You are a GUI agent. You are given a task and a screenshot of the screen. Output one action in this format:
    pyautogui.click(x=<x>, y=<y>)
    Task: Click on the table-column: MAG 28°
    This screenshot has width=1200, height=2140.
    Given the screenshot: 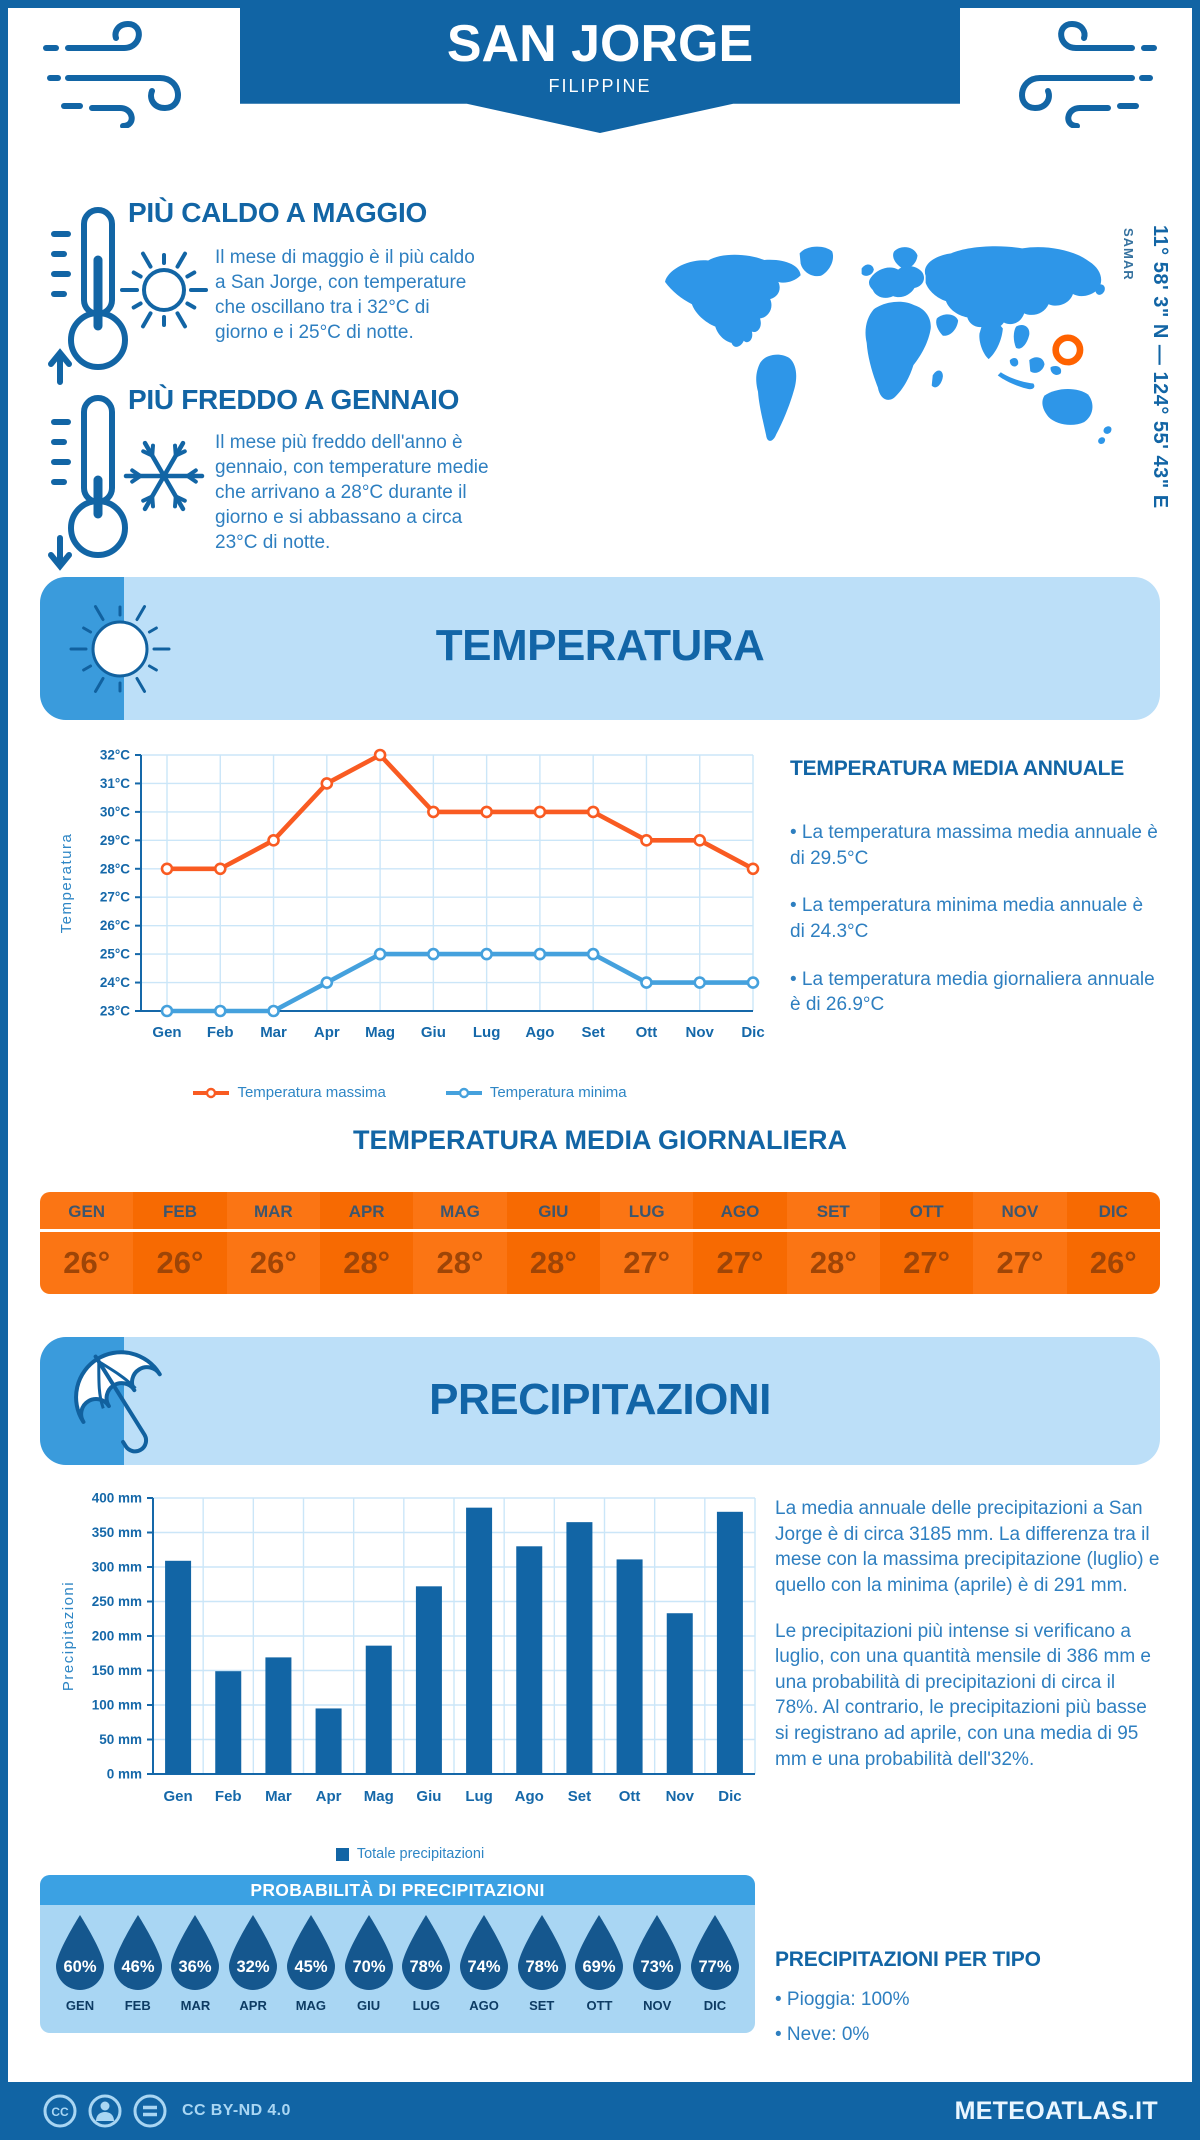 What is the action you would take?
    pyautogui.click(x=460, y=1243)
    